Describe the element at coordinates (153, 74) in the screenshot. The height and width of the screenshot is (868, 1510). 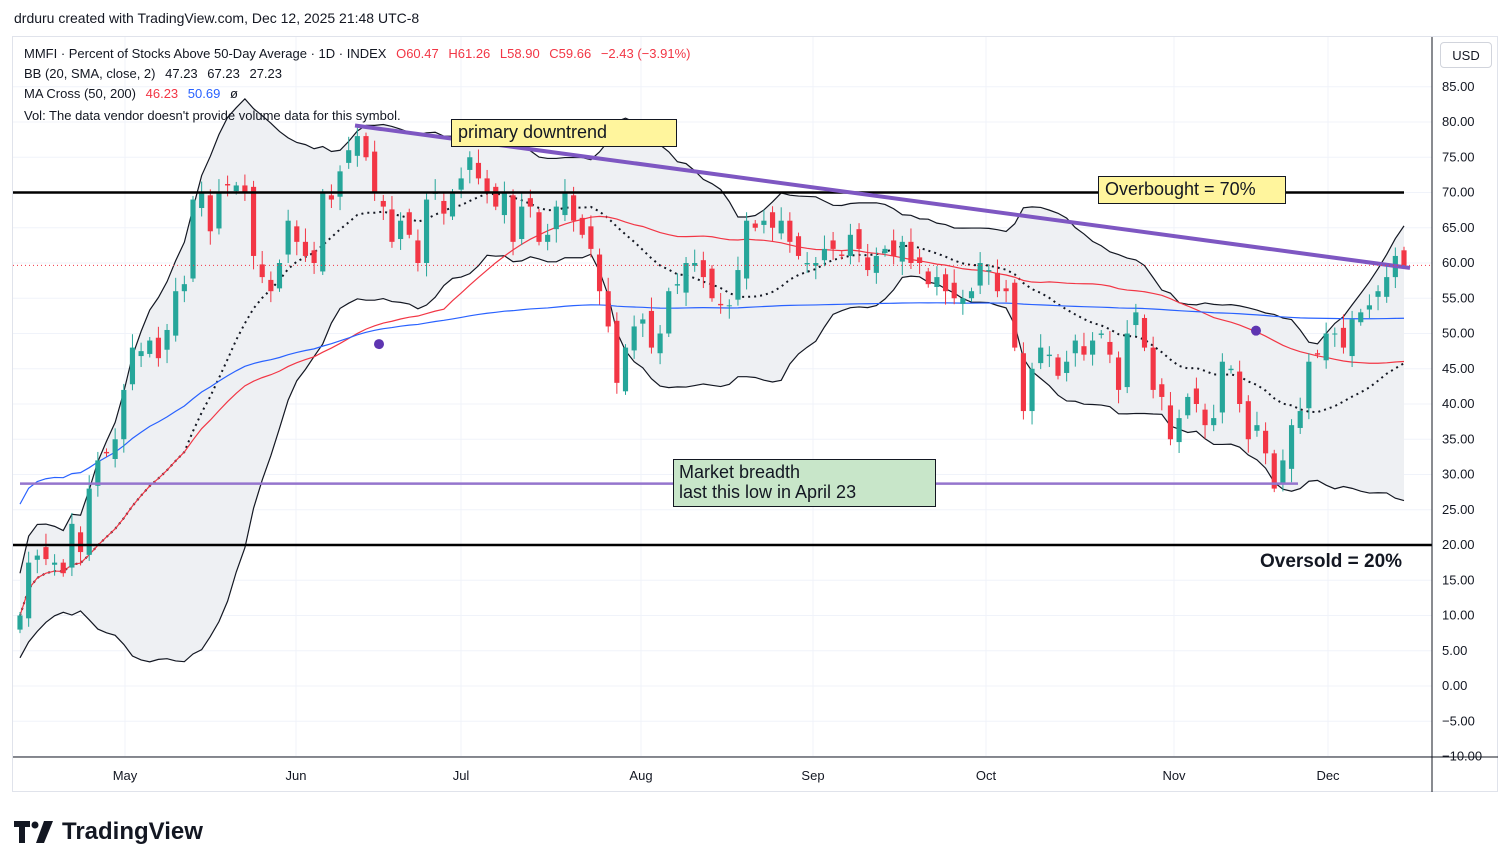
I see `legend-bb-row: BB (20, SMA, close, 2) 47.23 67.23 27.23` at that location.